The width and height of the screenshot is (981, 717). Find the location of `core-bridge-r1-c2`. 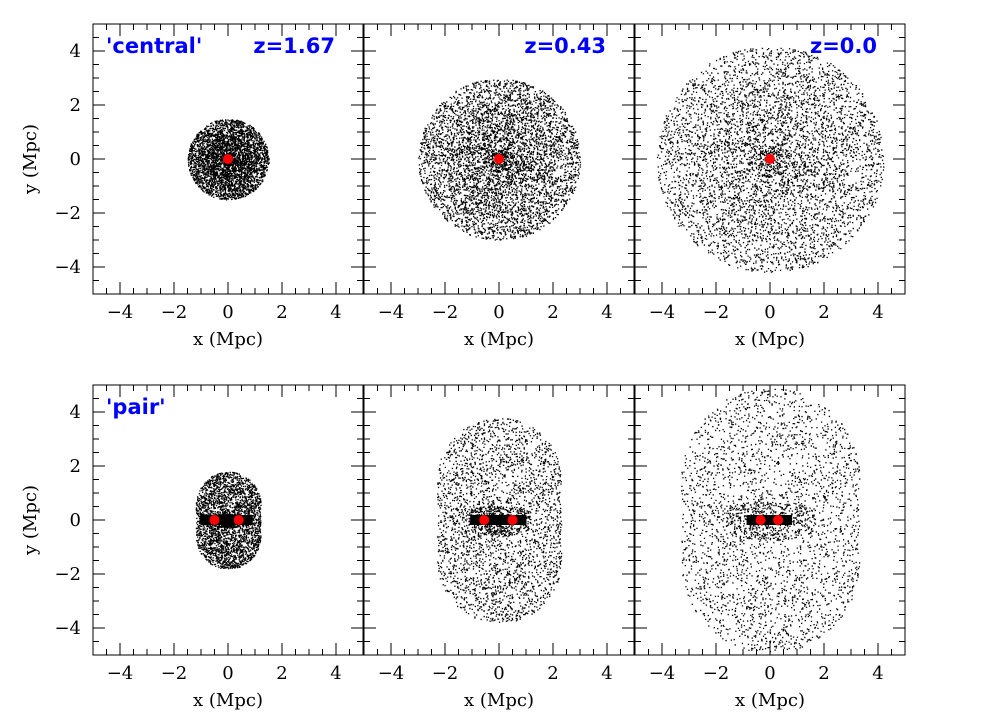

core-bridge-r1-c2 is located at coordinates (769, 520).